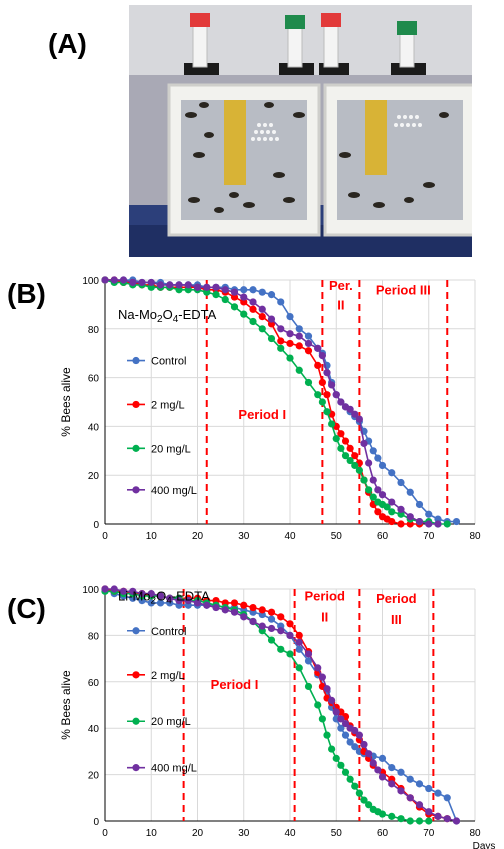 This screenshot has height=849, width=504. I want to click on y-tick-label: 80, so click(94, 330).